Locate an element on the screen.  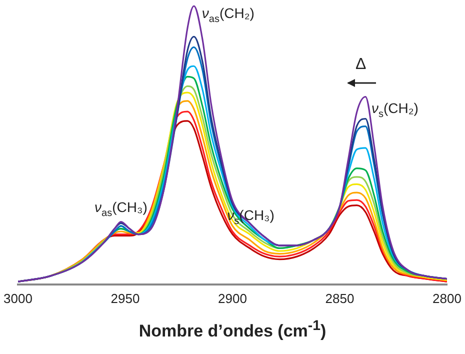
x-tick-label: 2800 is located at coordinates (447, 298).